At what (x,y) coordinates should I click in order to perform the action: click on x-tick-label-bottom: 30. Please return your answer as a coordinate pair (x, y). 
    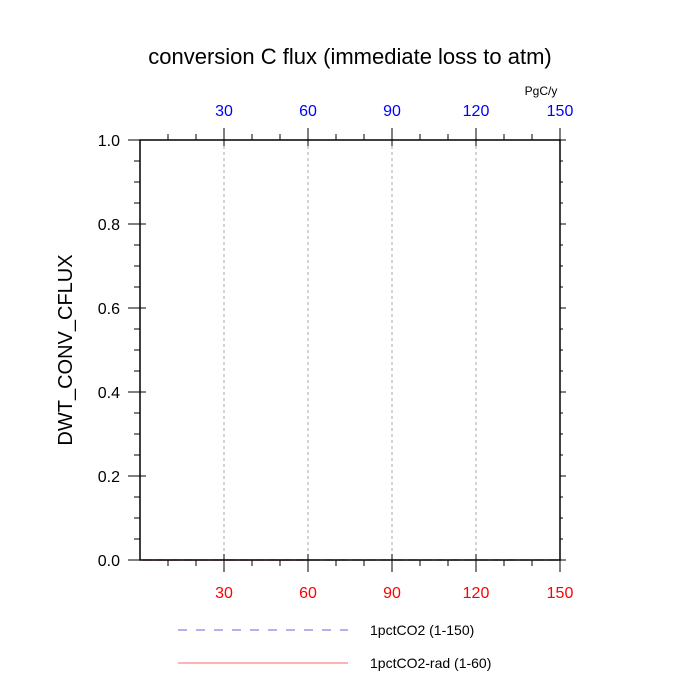
    Looking at the image, I should click on (224, 593).